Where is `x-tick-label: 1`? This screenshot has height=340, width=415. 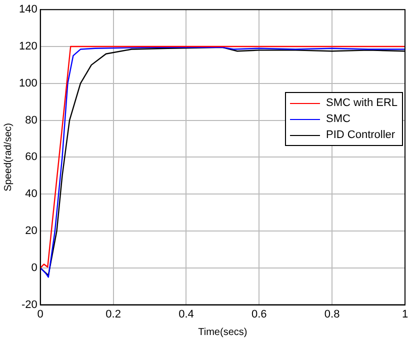
x-tick-label: 1 is located at coordinates (405, 314).